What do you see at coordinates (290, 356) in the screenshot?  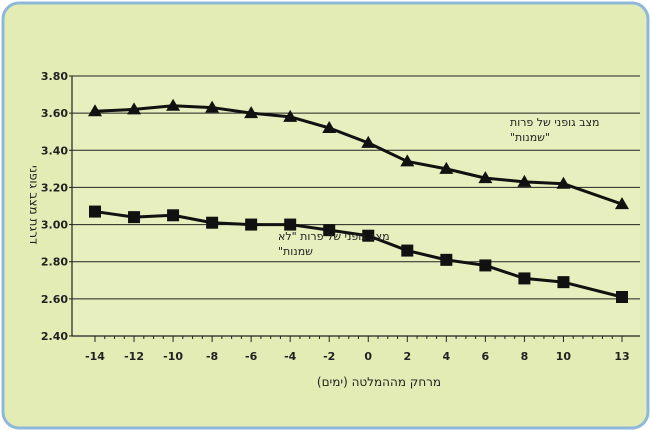 I see `x-tick-label: -4` at bounding box center [290, 356].